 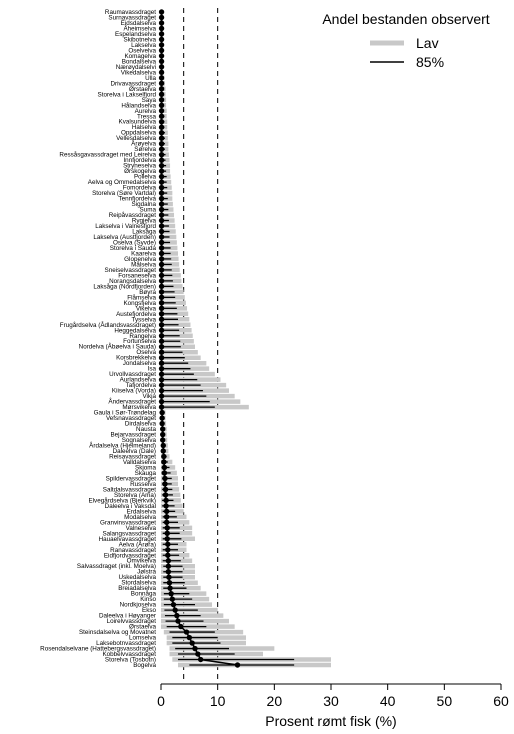 I want to click on x-tick-label: 60, so click(x=501, y=701).